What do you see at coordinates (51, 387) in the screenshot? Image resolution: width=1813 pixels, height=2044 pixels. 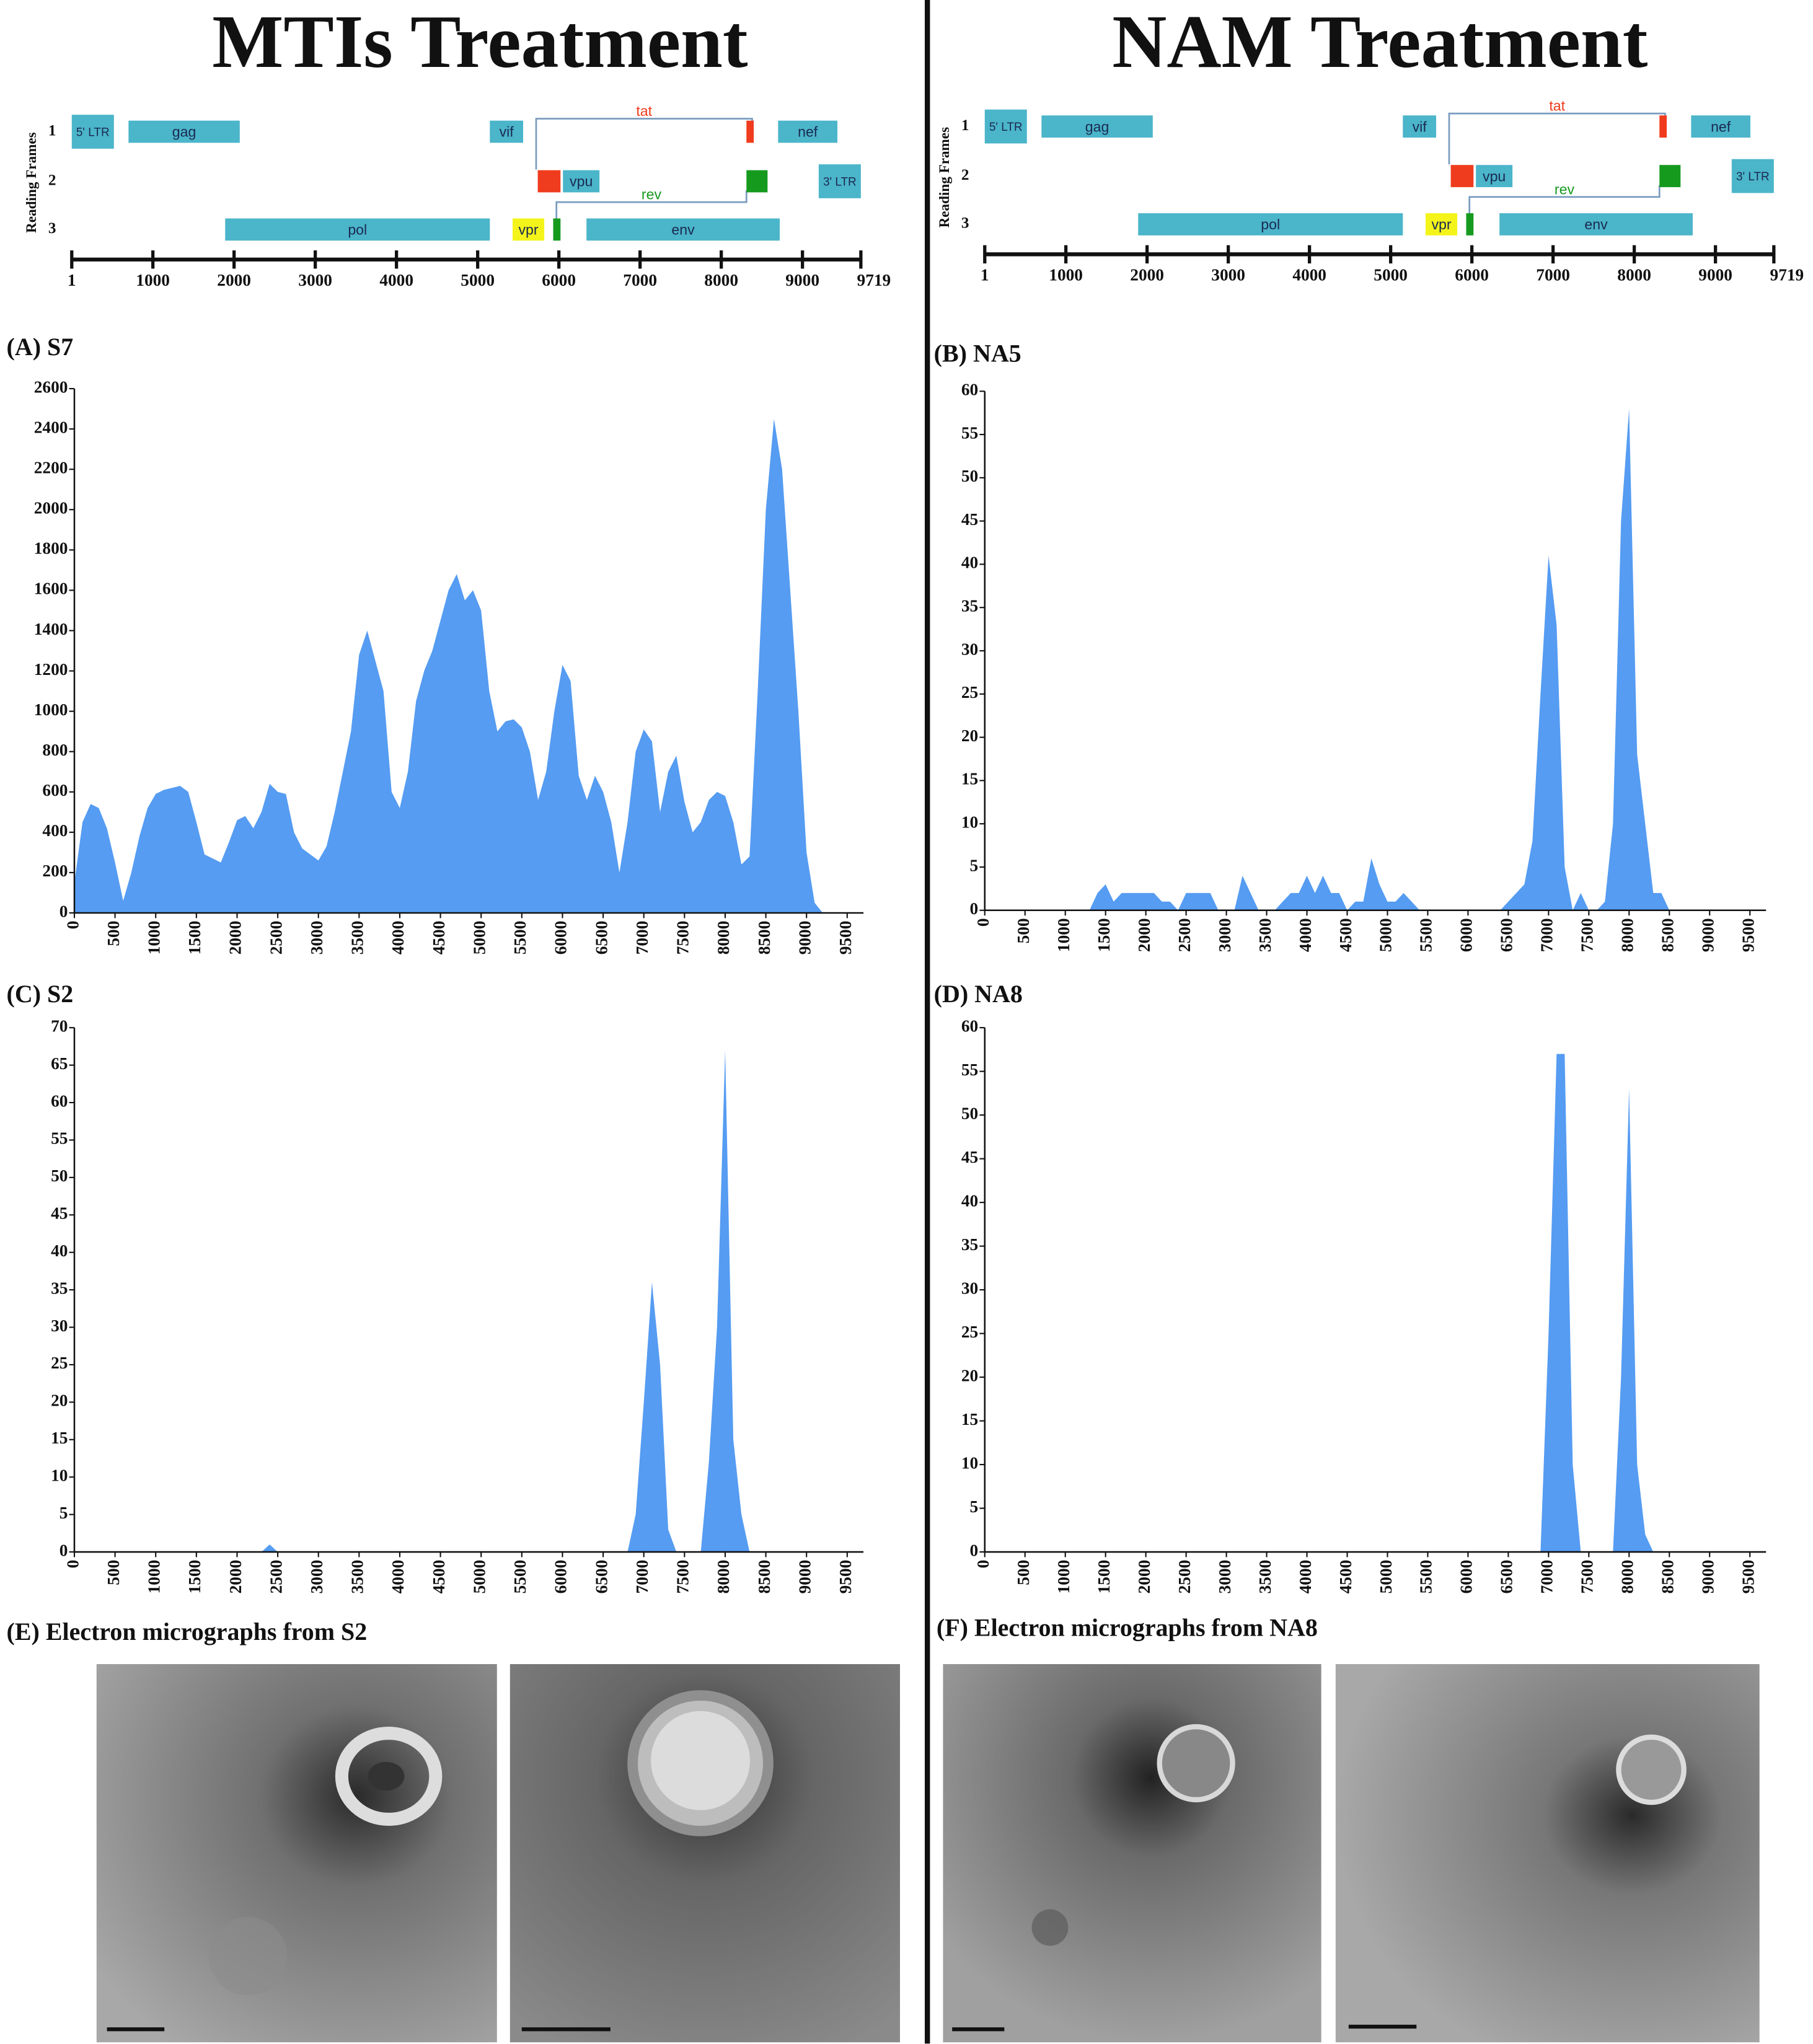 I see `y-tick-label: 2600` at bounding box center [51, 387].